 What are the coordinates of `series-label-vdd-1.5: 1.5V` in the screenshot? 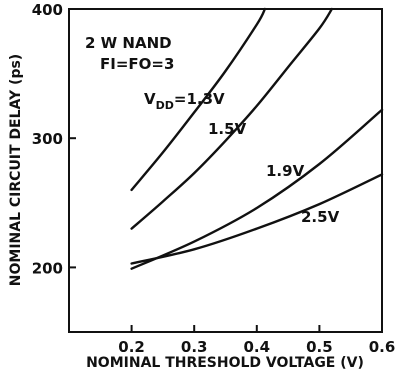 It's located at (227, 129).